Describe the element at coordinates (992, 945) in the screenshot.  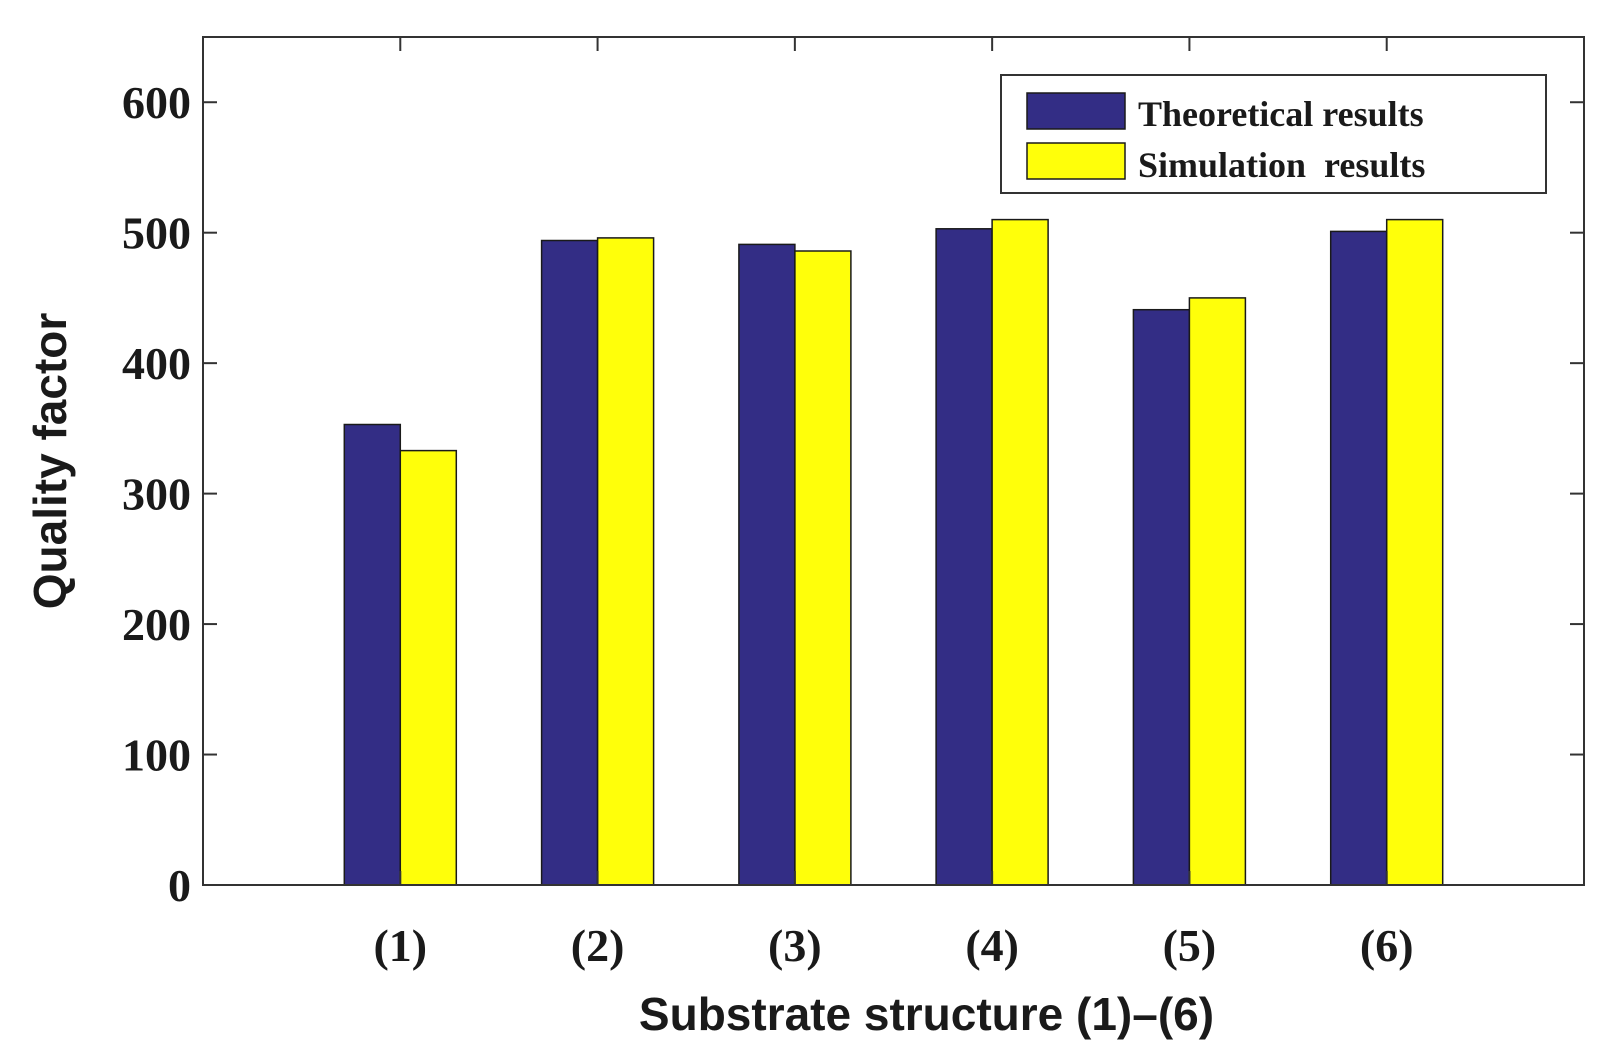
I see `x-tick-label: (4)` at that location.